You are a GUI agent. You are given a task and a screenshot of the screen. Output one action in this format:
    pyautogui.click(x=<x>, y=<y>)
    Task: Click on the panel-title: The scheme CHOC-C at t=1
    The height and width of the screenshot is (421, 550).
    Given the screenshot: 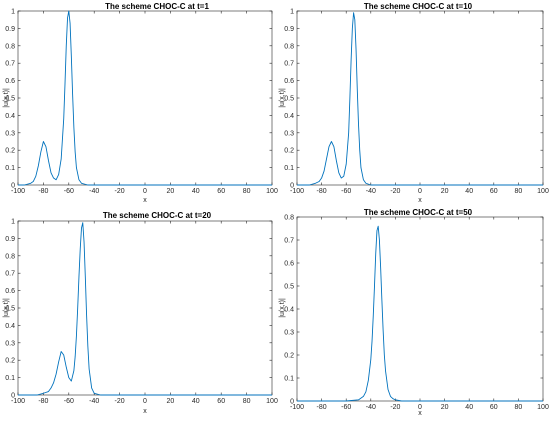 What is the action you would take?
    pyautogui.click(x=157, y=6)
    